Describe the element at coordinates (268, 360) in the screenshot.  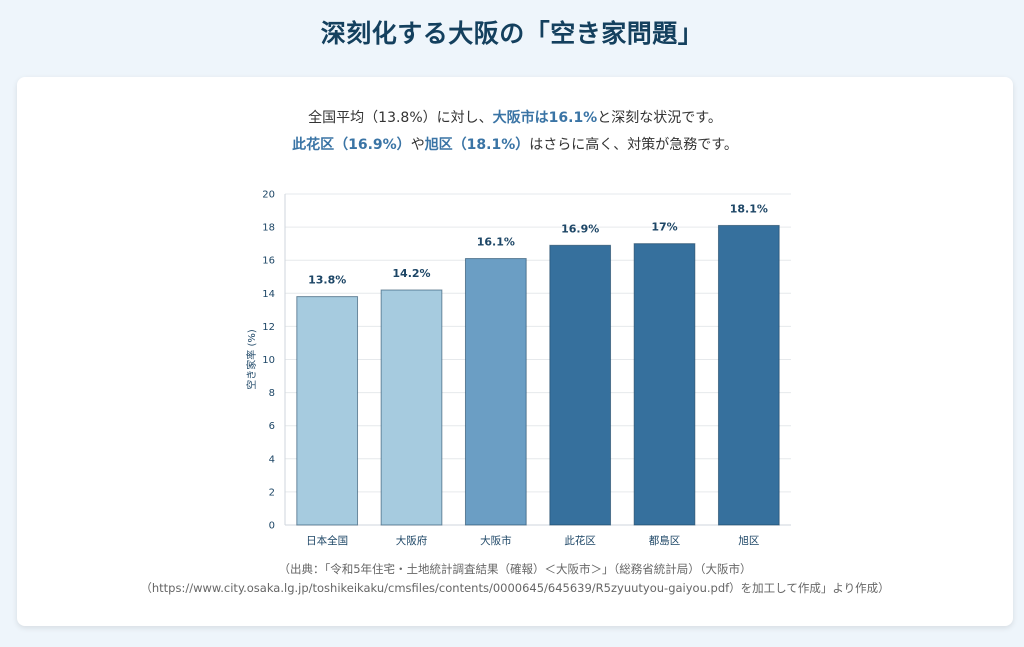
I see `y-tick-label: 10` at that location.